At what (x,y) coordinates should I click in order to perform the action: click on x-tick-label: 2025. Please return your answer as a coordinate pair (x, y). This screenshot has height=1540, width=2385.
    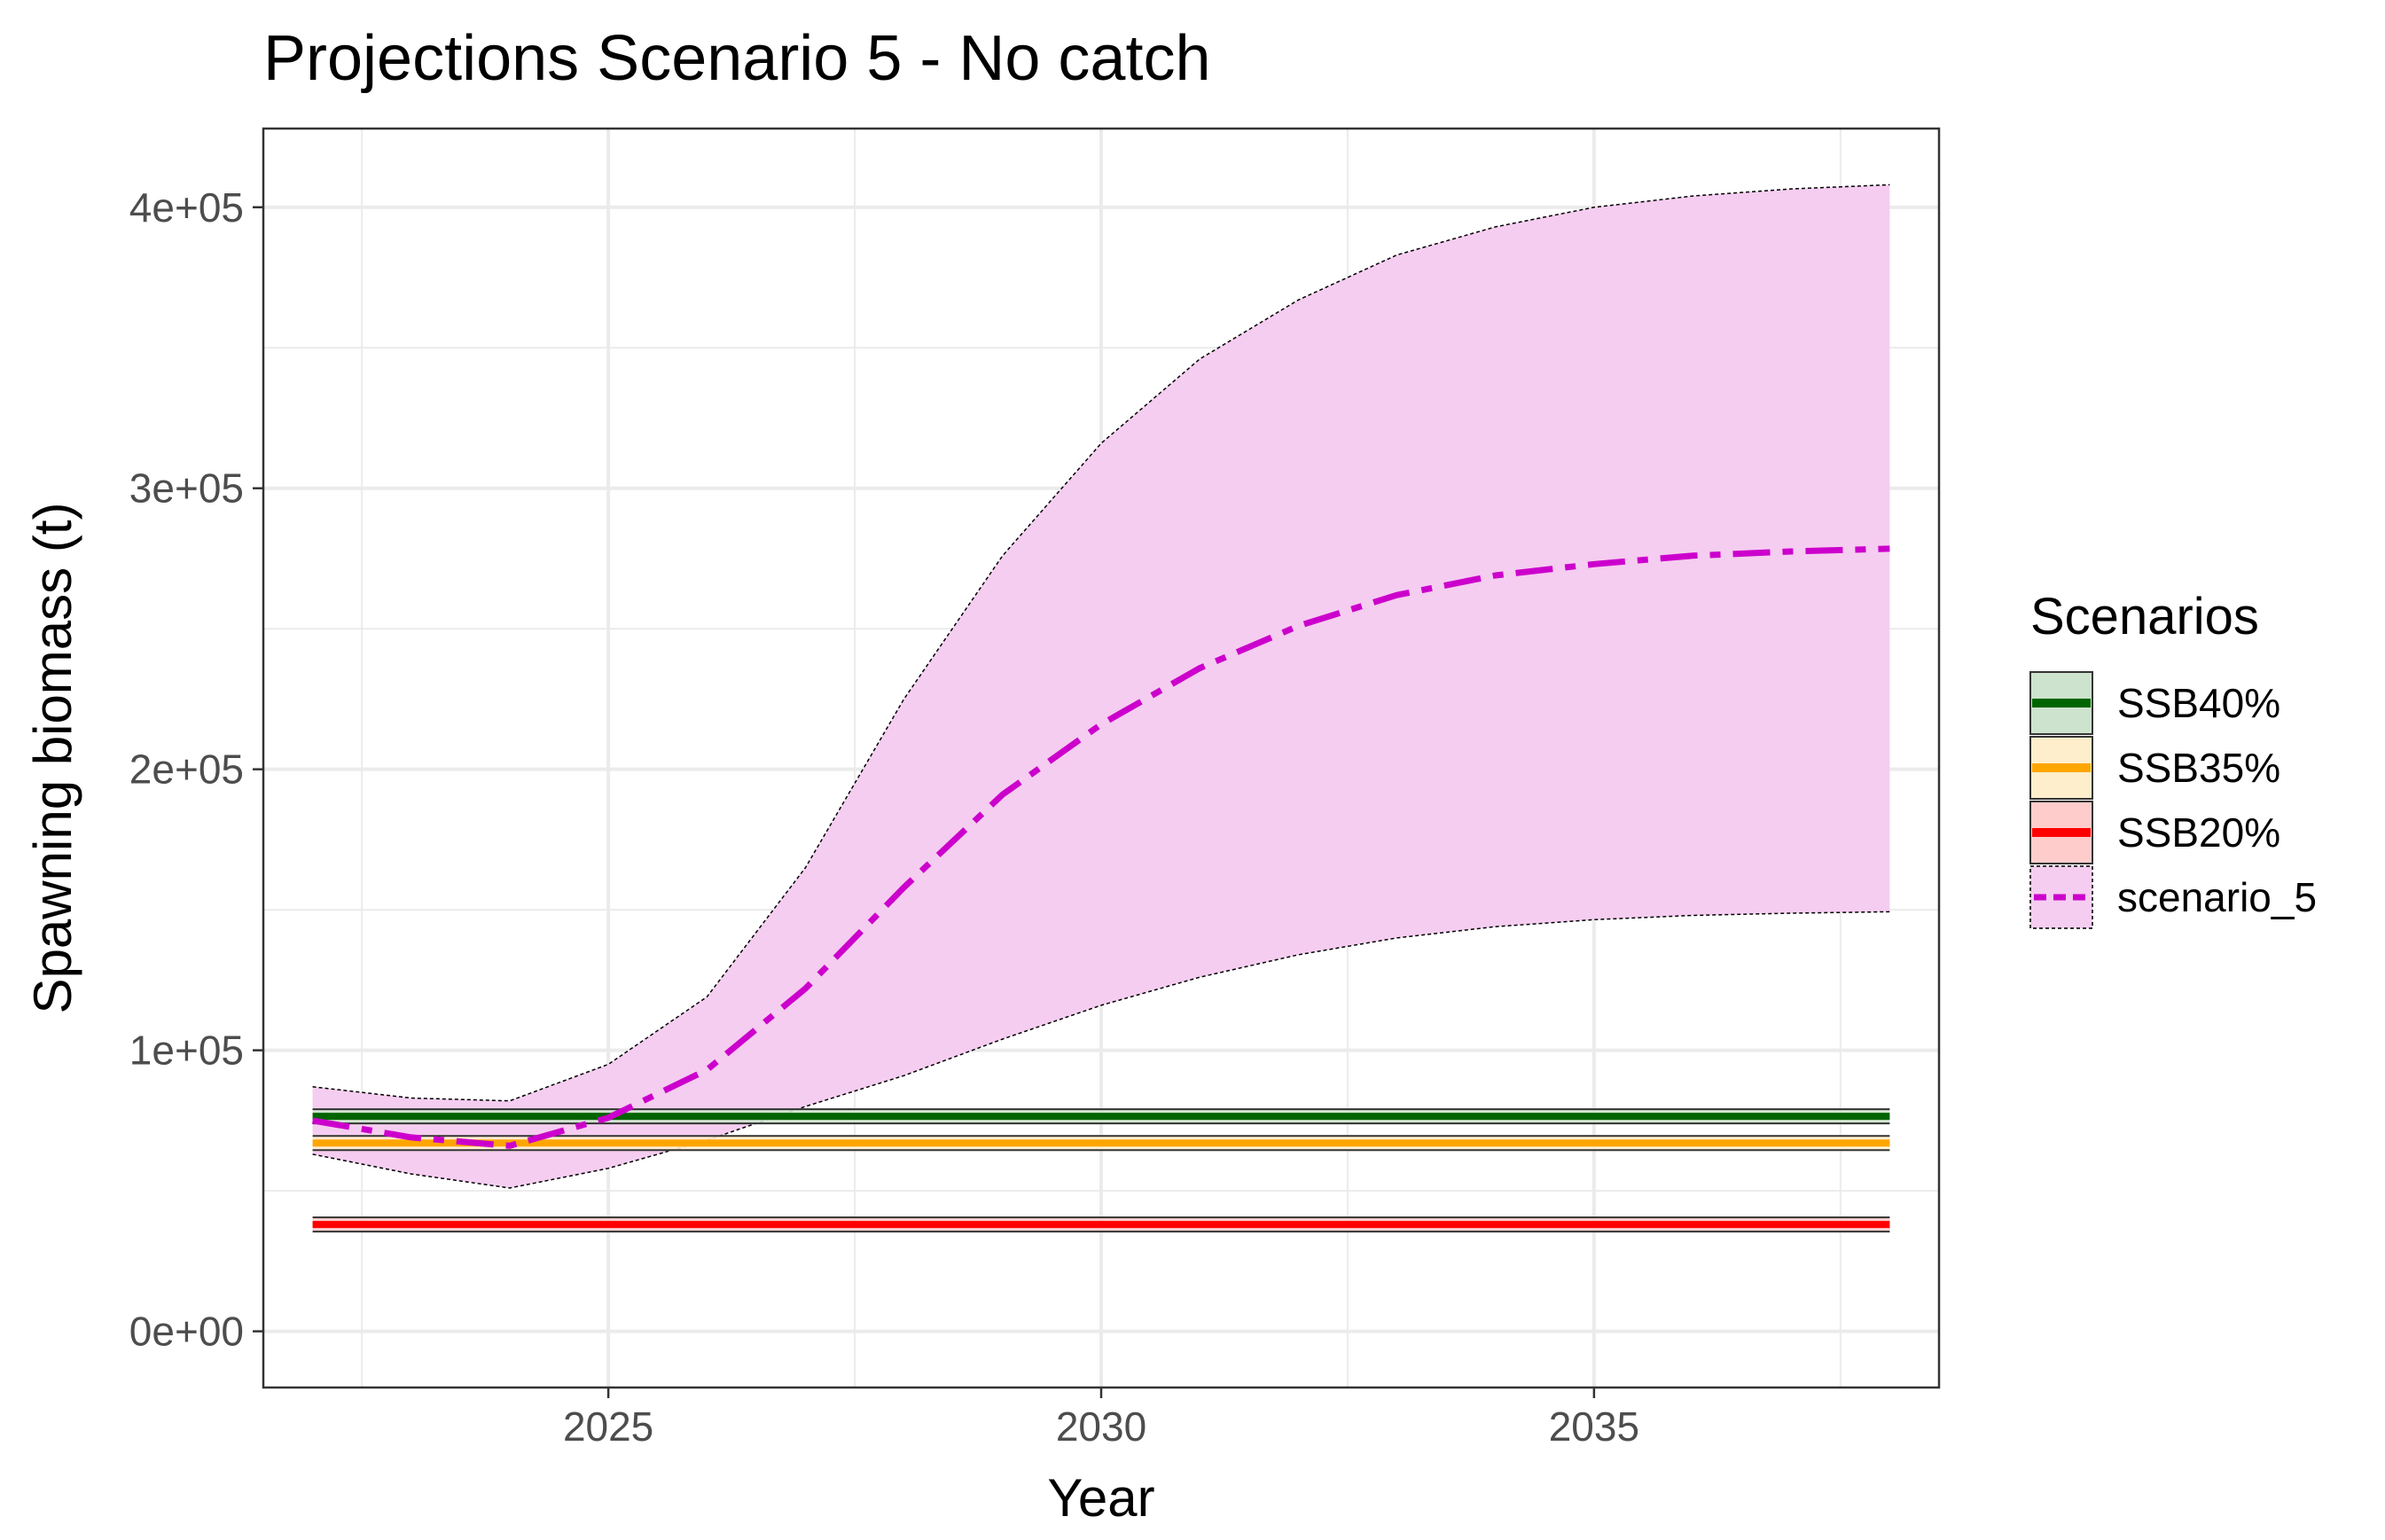
    Looking at the image, I should click on (608, 1426).